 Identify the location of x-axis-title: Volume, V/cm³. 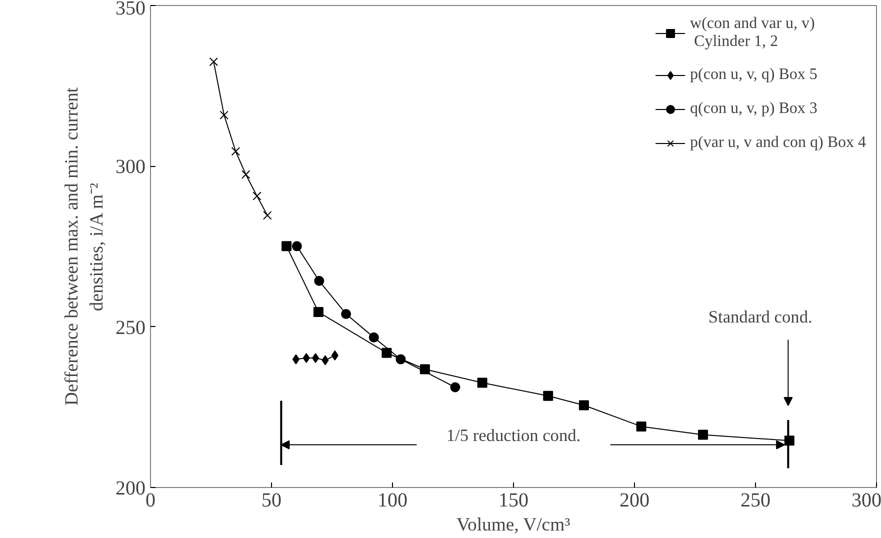
(513, 525).